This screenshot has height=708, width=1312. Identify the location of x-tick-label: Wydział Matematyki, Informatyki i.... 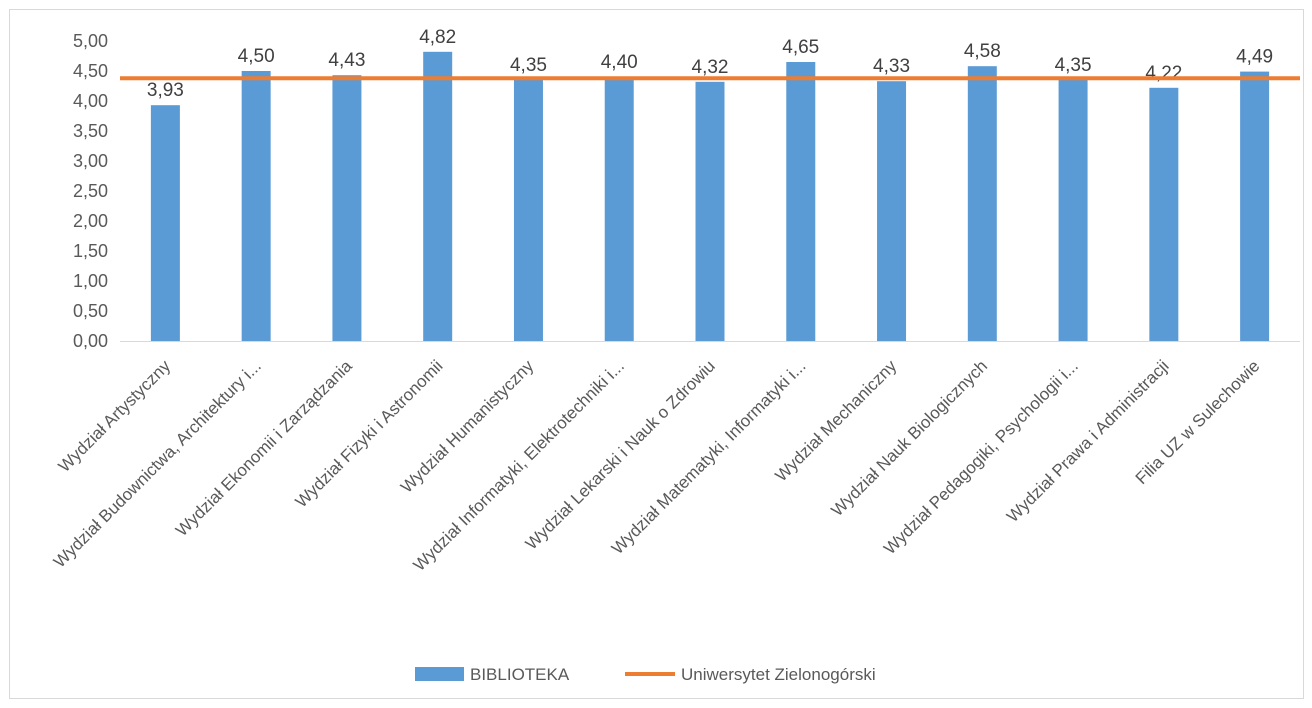
(709, 457).